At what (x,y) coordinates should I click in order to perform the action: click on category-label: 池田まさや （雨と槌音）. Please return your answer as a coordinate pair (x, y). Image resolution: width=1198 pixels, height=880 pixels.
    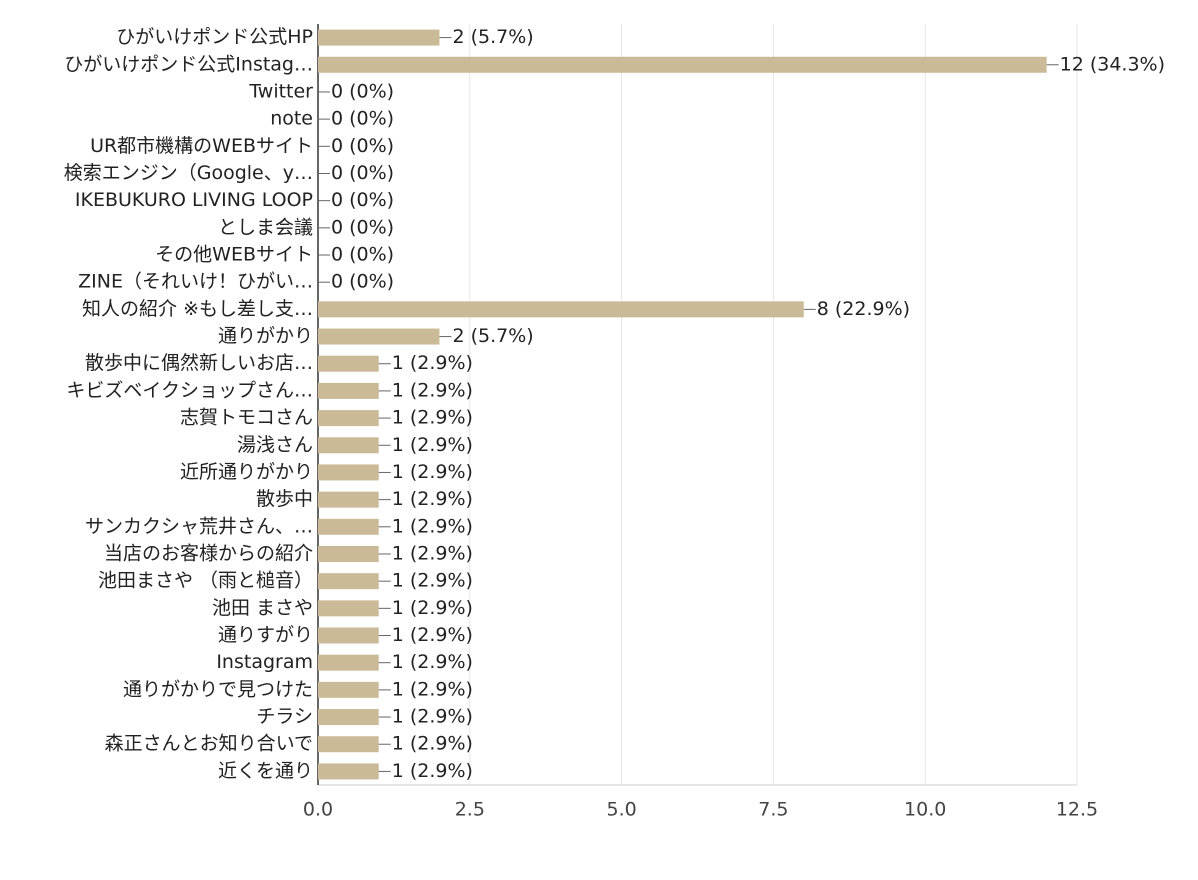
    Looking at the image, I should click on (205, 581).